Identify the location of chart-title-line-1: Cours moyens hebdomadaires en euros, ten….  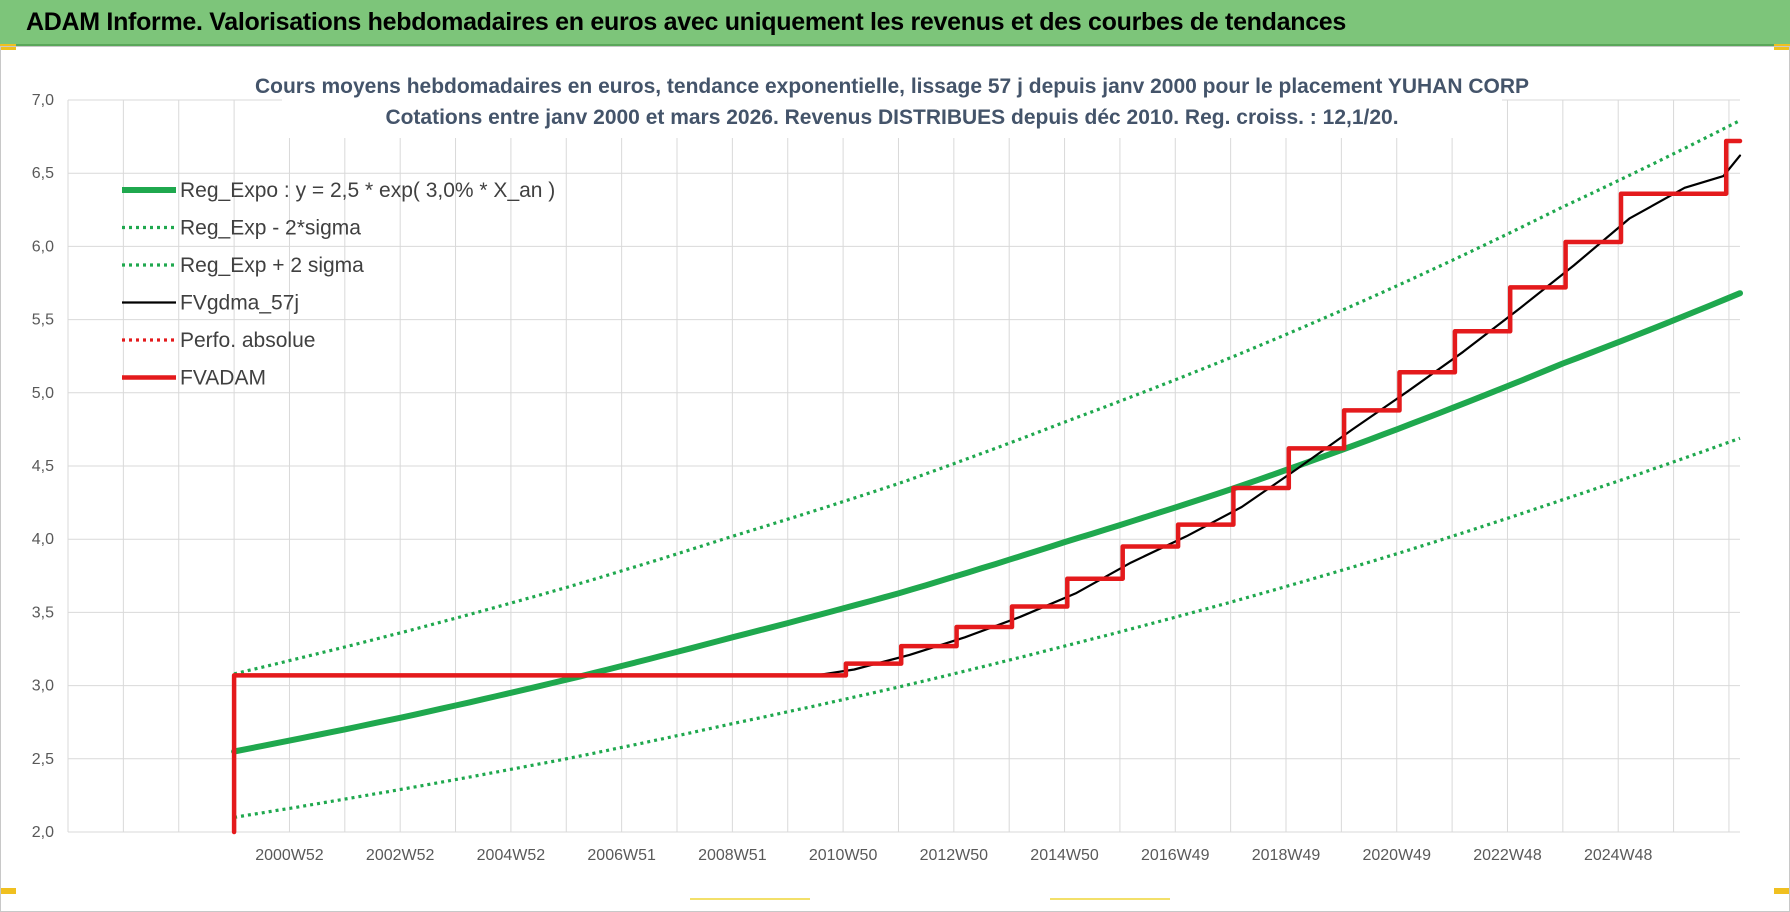
(892, 86).